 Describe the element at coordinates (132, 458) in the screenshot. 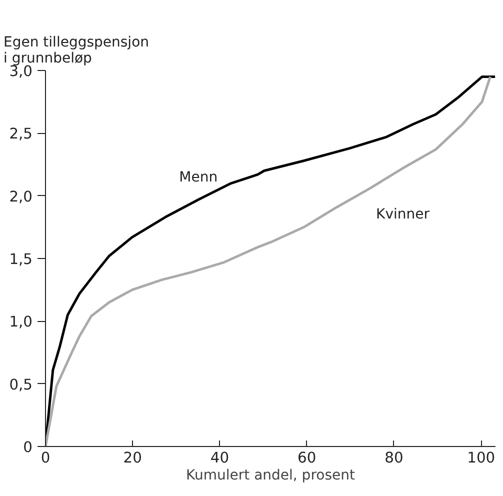

I see `x-tick-label: 20` at that location.